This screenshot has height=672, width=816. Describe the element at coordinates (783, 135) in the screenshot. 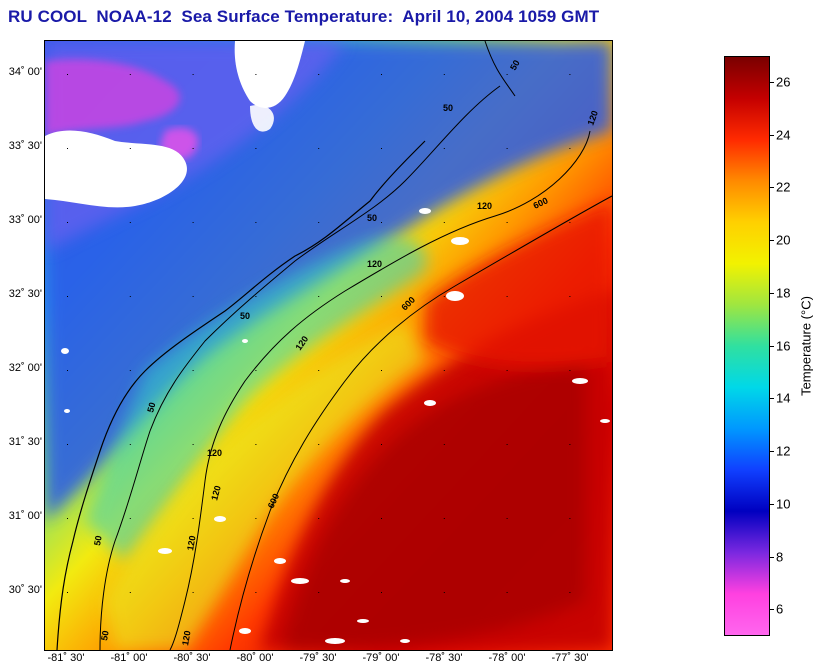

I see `colorbar-tick-label: 24` at that location.